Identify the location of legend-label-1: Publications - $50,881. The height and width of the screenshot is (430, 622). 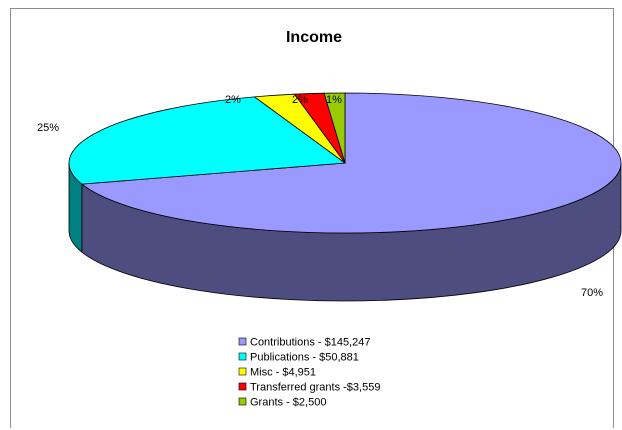
(304, 358).